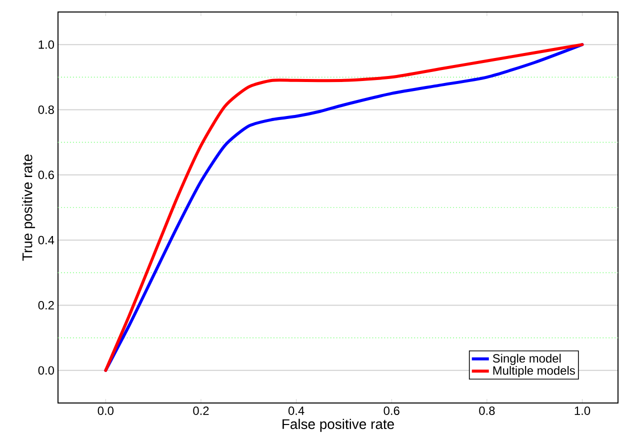  Describe the element at coordinates (29, 207) in the screenshot. I see `y-axis-title: True positive rate` at that location.